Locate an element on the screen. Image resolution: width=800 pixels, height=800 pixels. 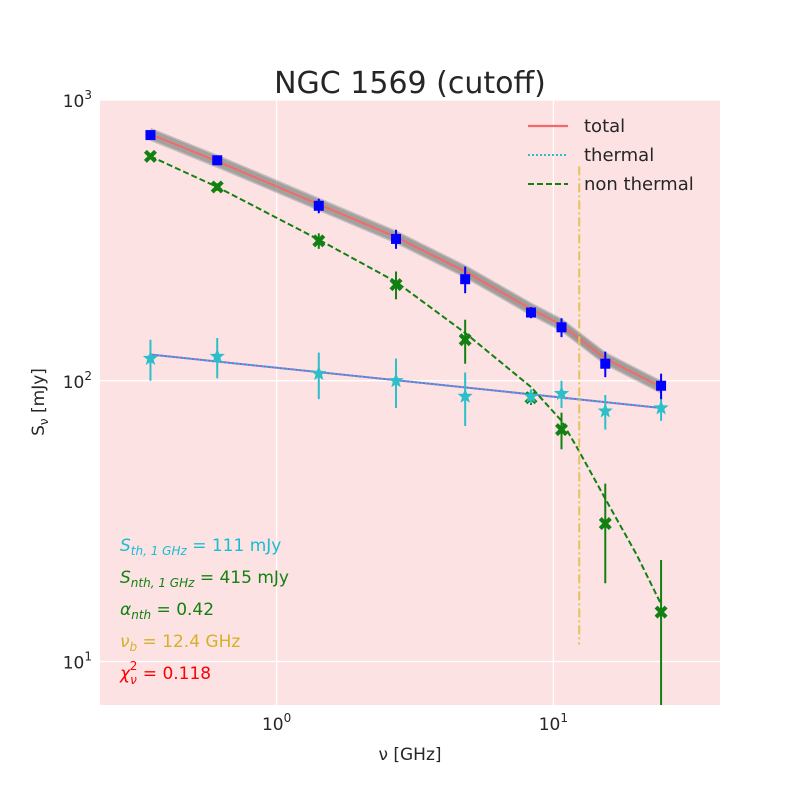
legend-label-total: total is located at coordinates (604, 126).